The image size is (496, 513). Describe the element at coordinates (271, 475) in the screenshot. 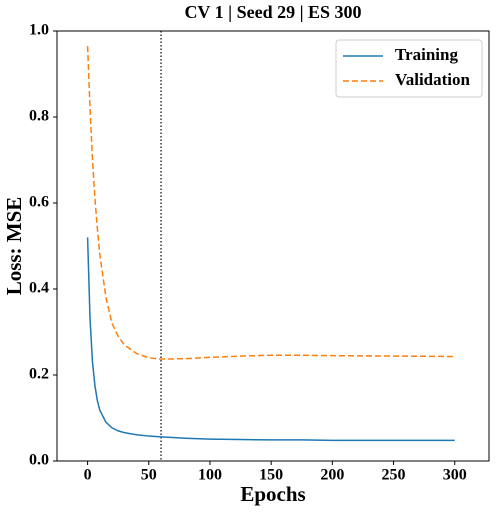

I see `x-tick-label: 150` at that location.